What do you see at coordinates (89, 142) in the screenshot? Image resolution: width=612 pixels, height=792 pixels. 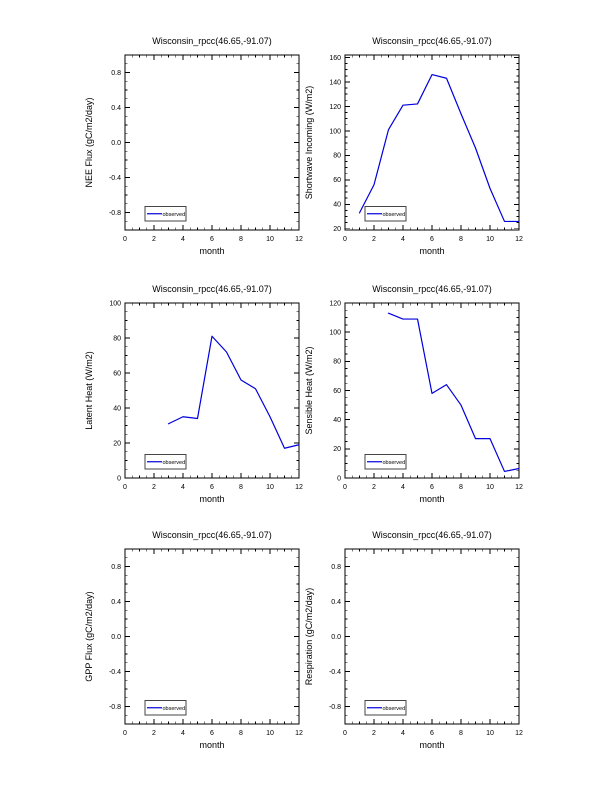 I see `y-axis-label: NEE Flux (gC/m2/day)` at bounding box center [89, 142].